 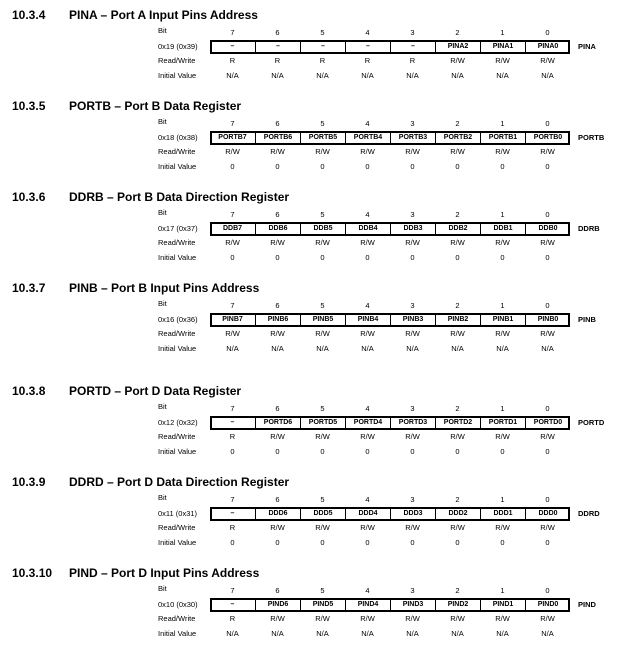 What do you see at coordinates (412, 423) in the screenshot?
I see `bit-name-cell: PORTD3` at bounding box center [412, 423].